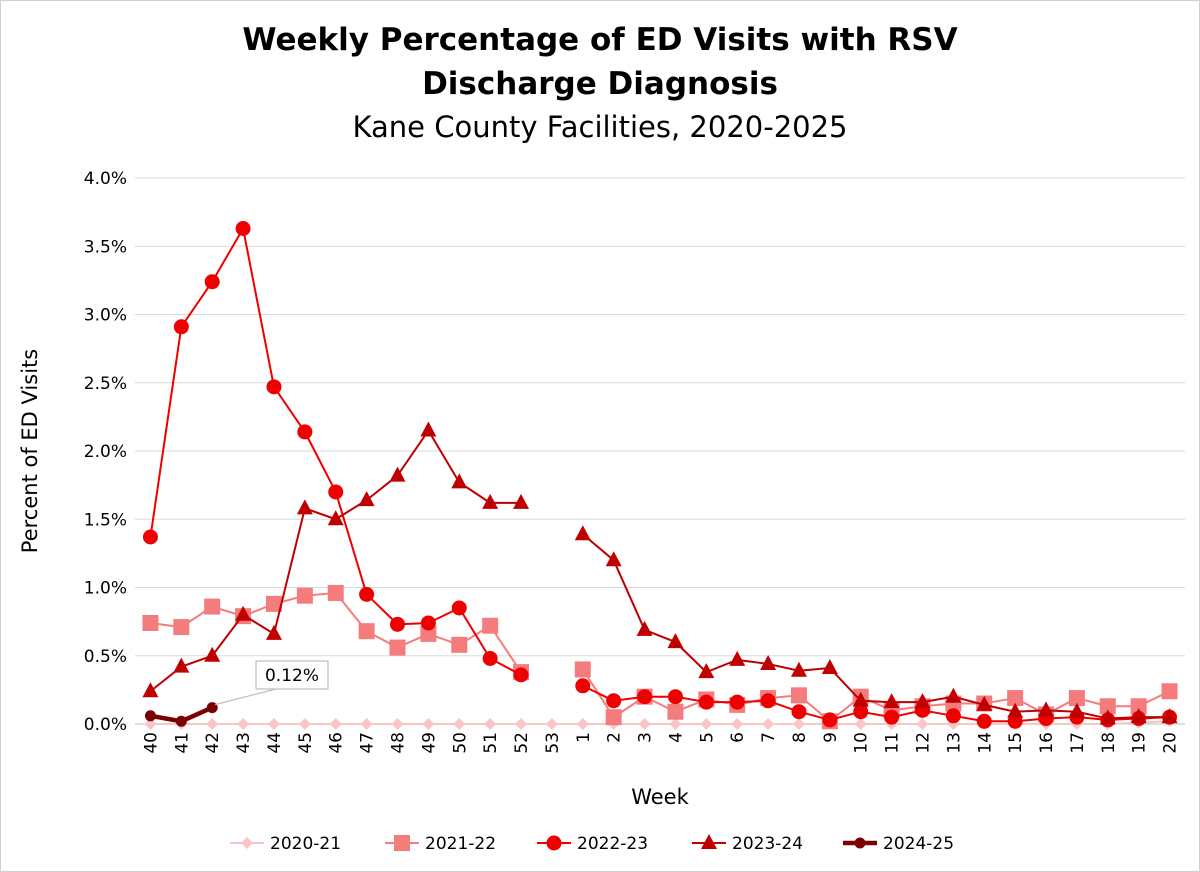 This screenshot has width=1200, height=872. Describe the element at coordinates (1047, 743) in the screenshot. I see `x-tick-label: 16` at that location.